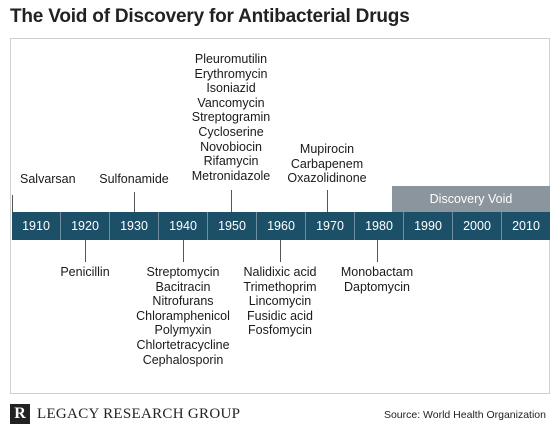  Describe the element at coordinates (183, 272) in the screenshot. I see `drug-label: Streptomycin` at that location.